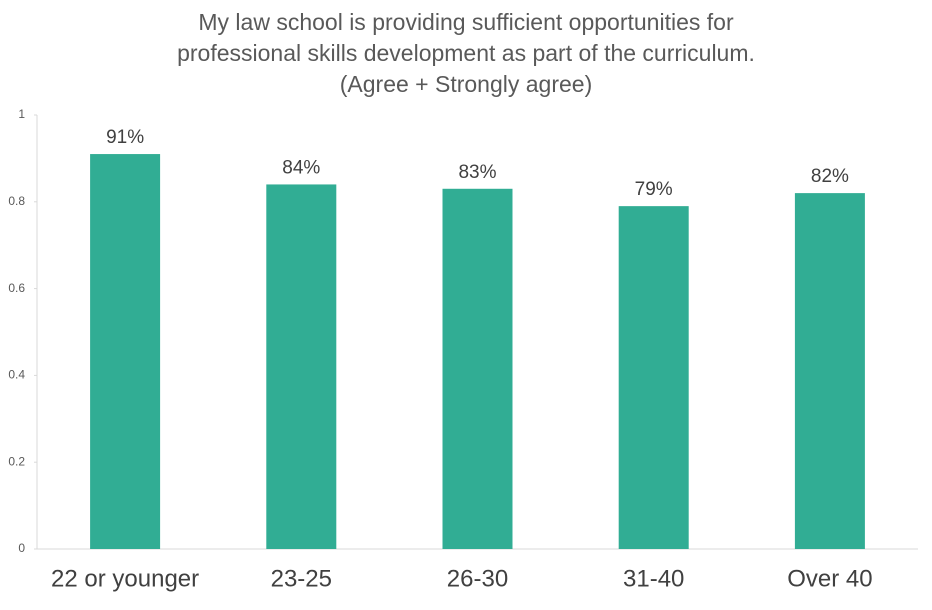 The width and height of the screenshot is (932, 610). What do you see at coordinates (466, 84) in the screenshot?
I see `chart-title: (Agree + Strongly agree)` at bounding box center [466, 84].